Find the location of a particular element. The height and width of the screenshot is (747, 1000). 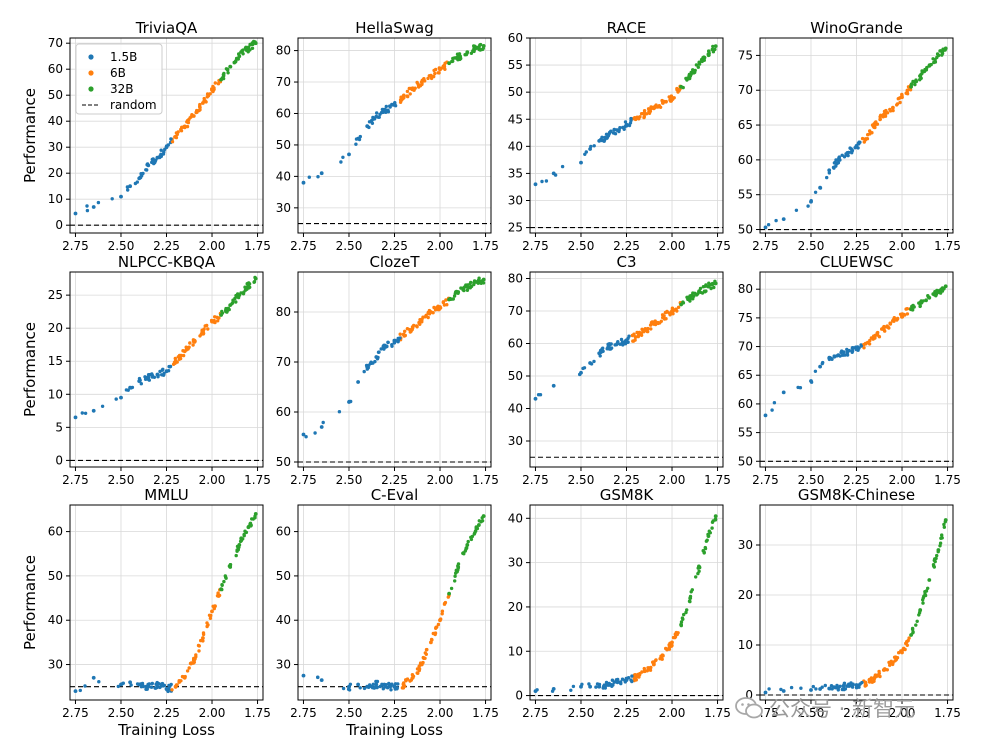

y-tick-label: 25 is located at coordinates (55, 295).